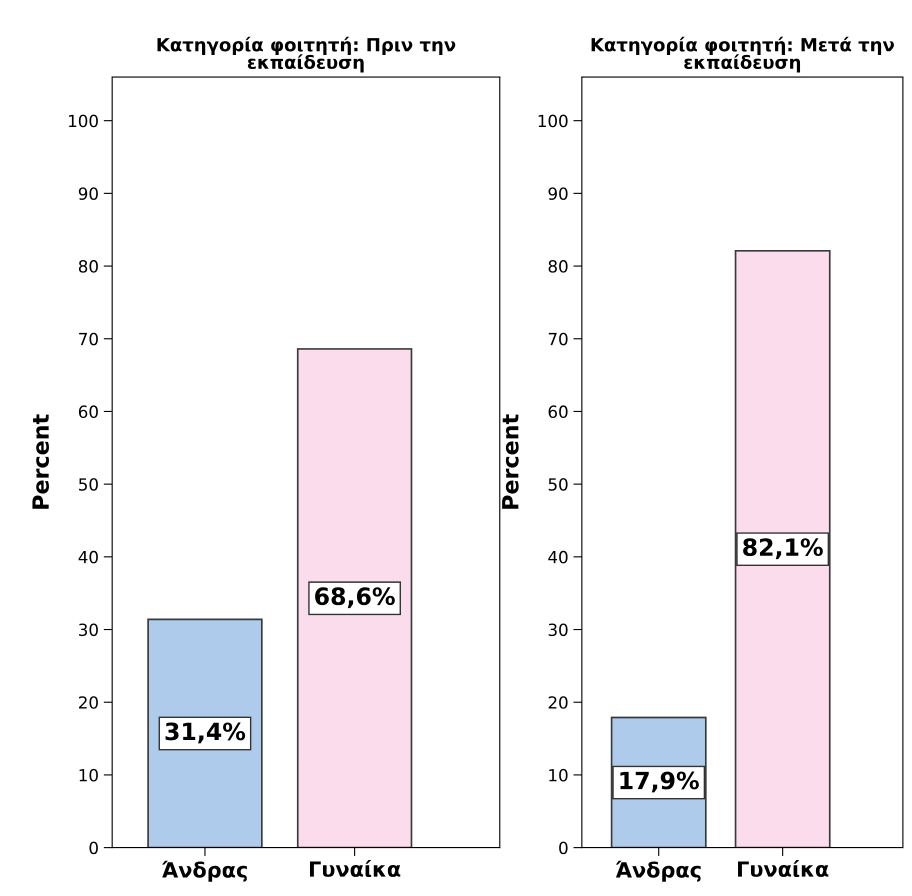 The width and height of the screenshot is (912, 896). What do you see at coordinates (783, 549) in the screenshot?
I see `data-label: 82,1%` at bounding box center [783, 549].